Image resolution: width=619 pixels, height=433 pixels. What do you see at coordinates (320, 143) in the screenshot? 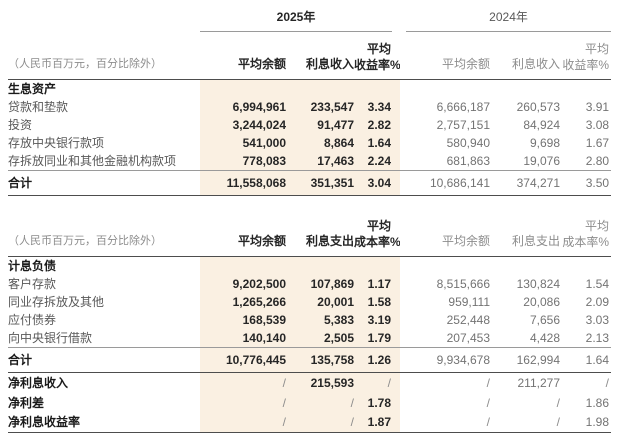
I see `cell-value: 8,864` at bounding box center [320, 143].